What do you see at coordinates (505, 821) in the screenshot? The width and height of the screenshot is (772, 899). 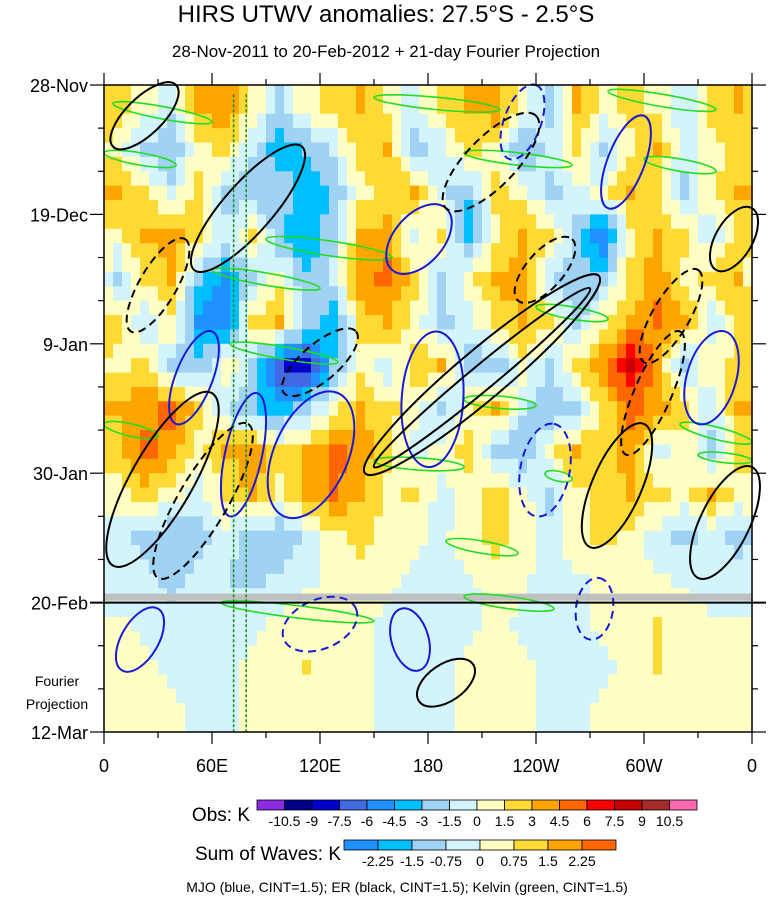 I see `colorbar-tick-label: 1.5` at bounding box center [505, 821].